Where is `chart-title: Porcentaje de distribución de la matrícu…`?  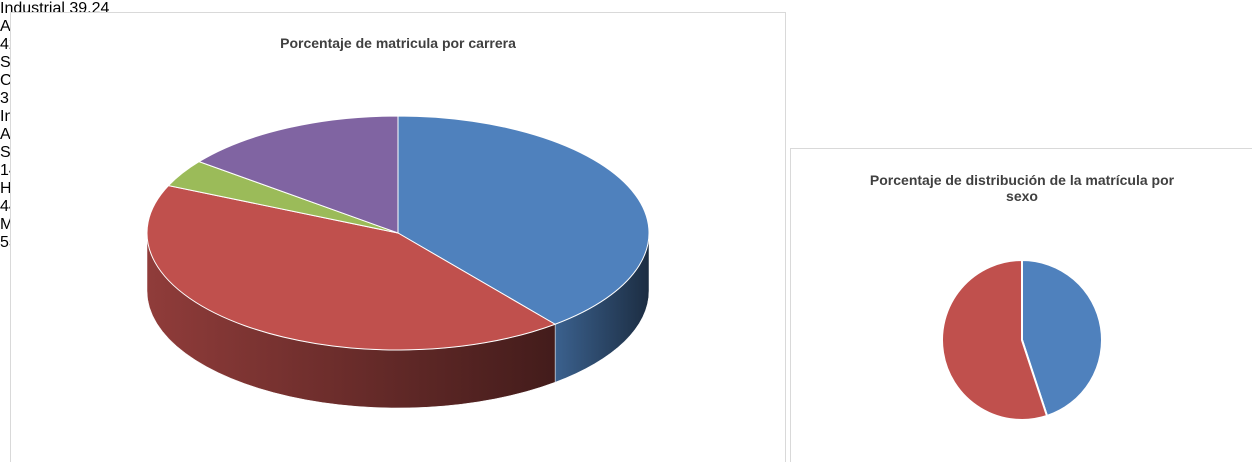
chart-title: Porcentaje de distribución de la matrícu… is located at coordinates (1022, 188).